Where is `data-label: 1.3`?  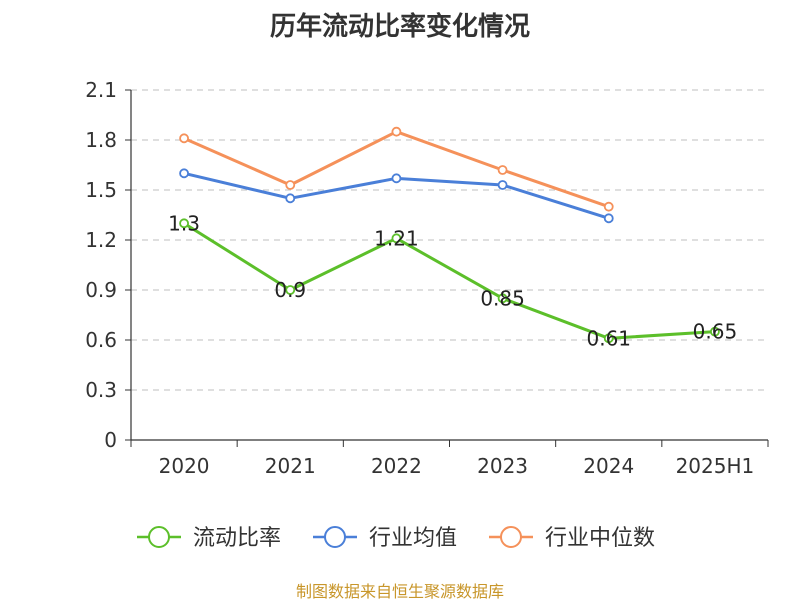
data-label: 1.3 is located at coordinates (184, 223).